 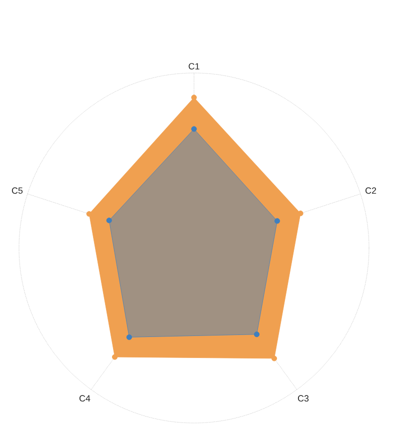 What do you see at coordinates (370, 190) in the screenshot?
I see `spoke-label: C2` at bounding box center [370, 190].